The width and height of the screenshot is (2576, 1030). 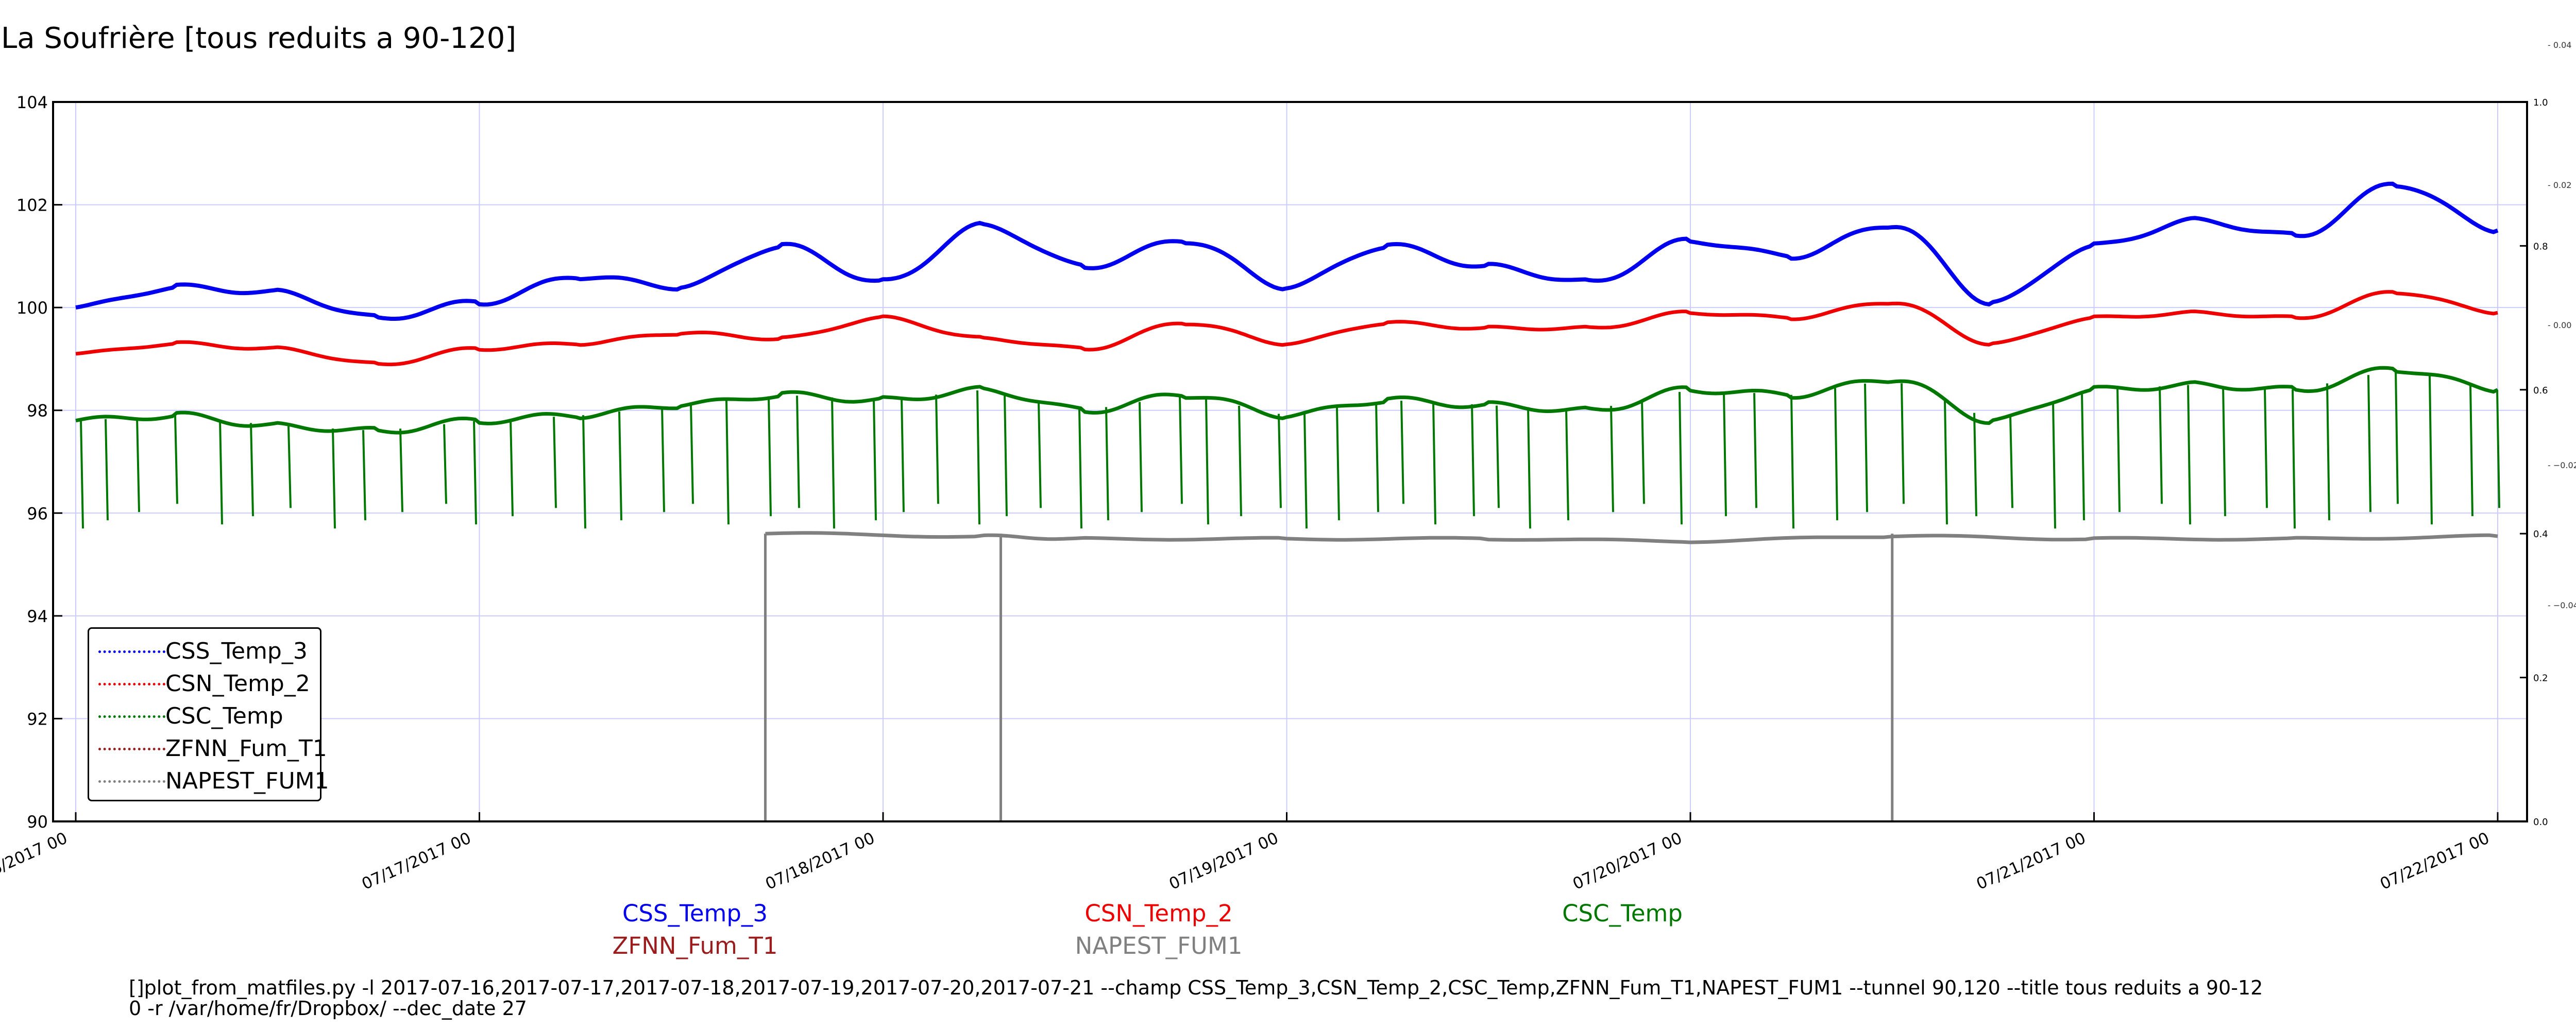 I want to click on legend-item-zfnn-fum-t1: ZFNN_Fum_T1, so click(x=212, y=749).